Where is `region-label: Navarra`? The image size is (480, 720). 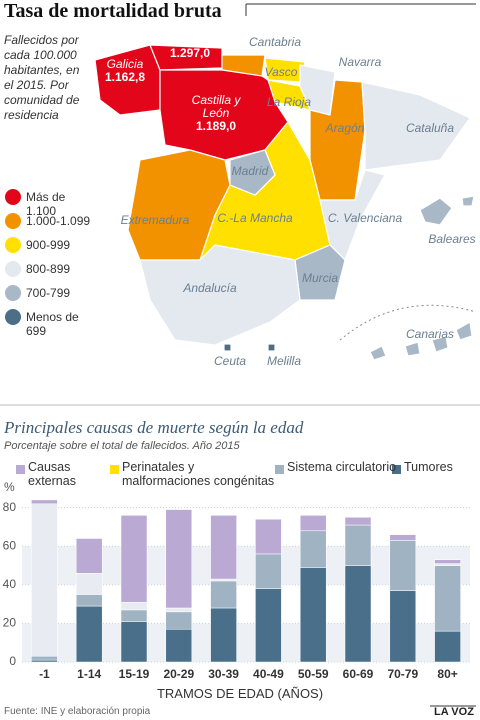
region-label: Navarra is located at coordinates (360, 62).